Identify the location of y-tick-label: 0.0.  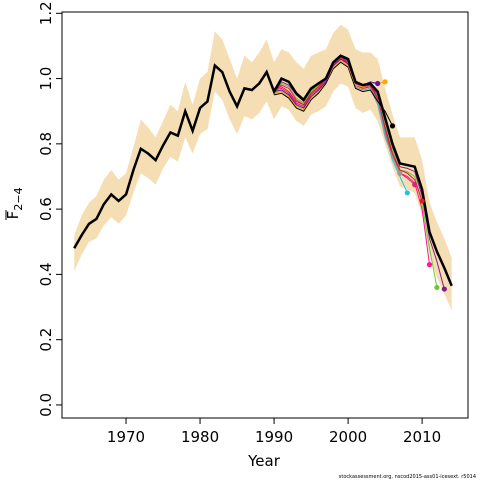
(46, 405).